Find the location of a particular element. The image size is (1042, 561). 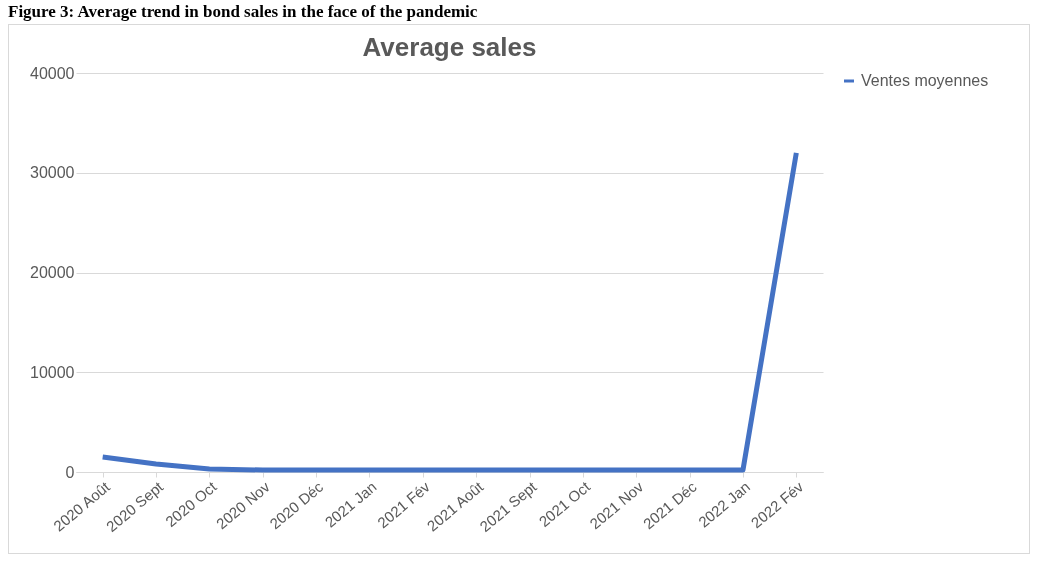

caption: Figure 3: Average trend in bond sales in the face of the pandemic is located at coordinates (243, 11).